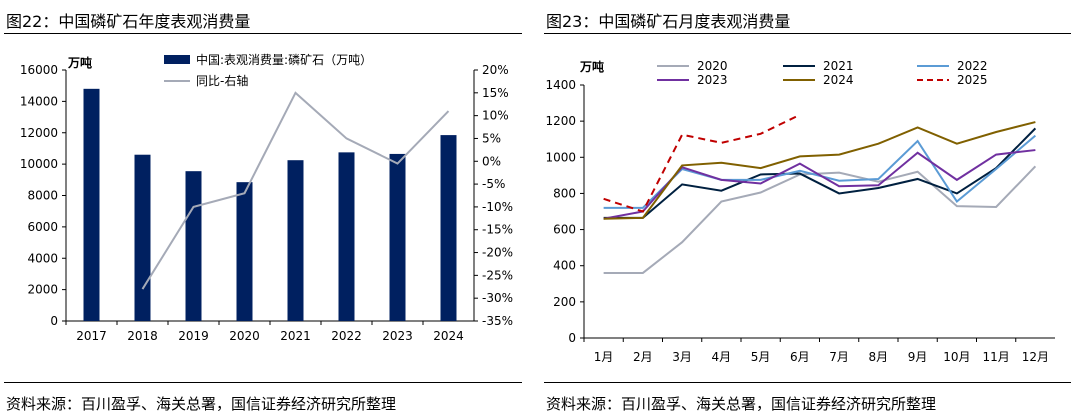 This screenshot has width=1079, height=420. I want to click on x-tick-label: 3月, so click(682, 357).